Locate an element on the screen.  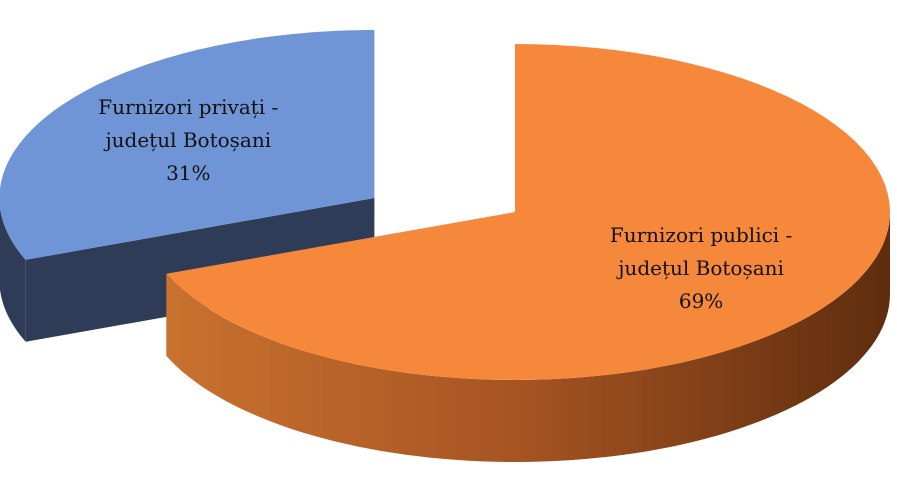
category-label: Furnizori privați - județul Botoșani is located at coordinates (188, 124).